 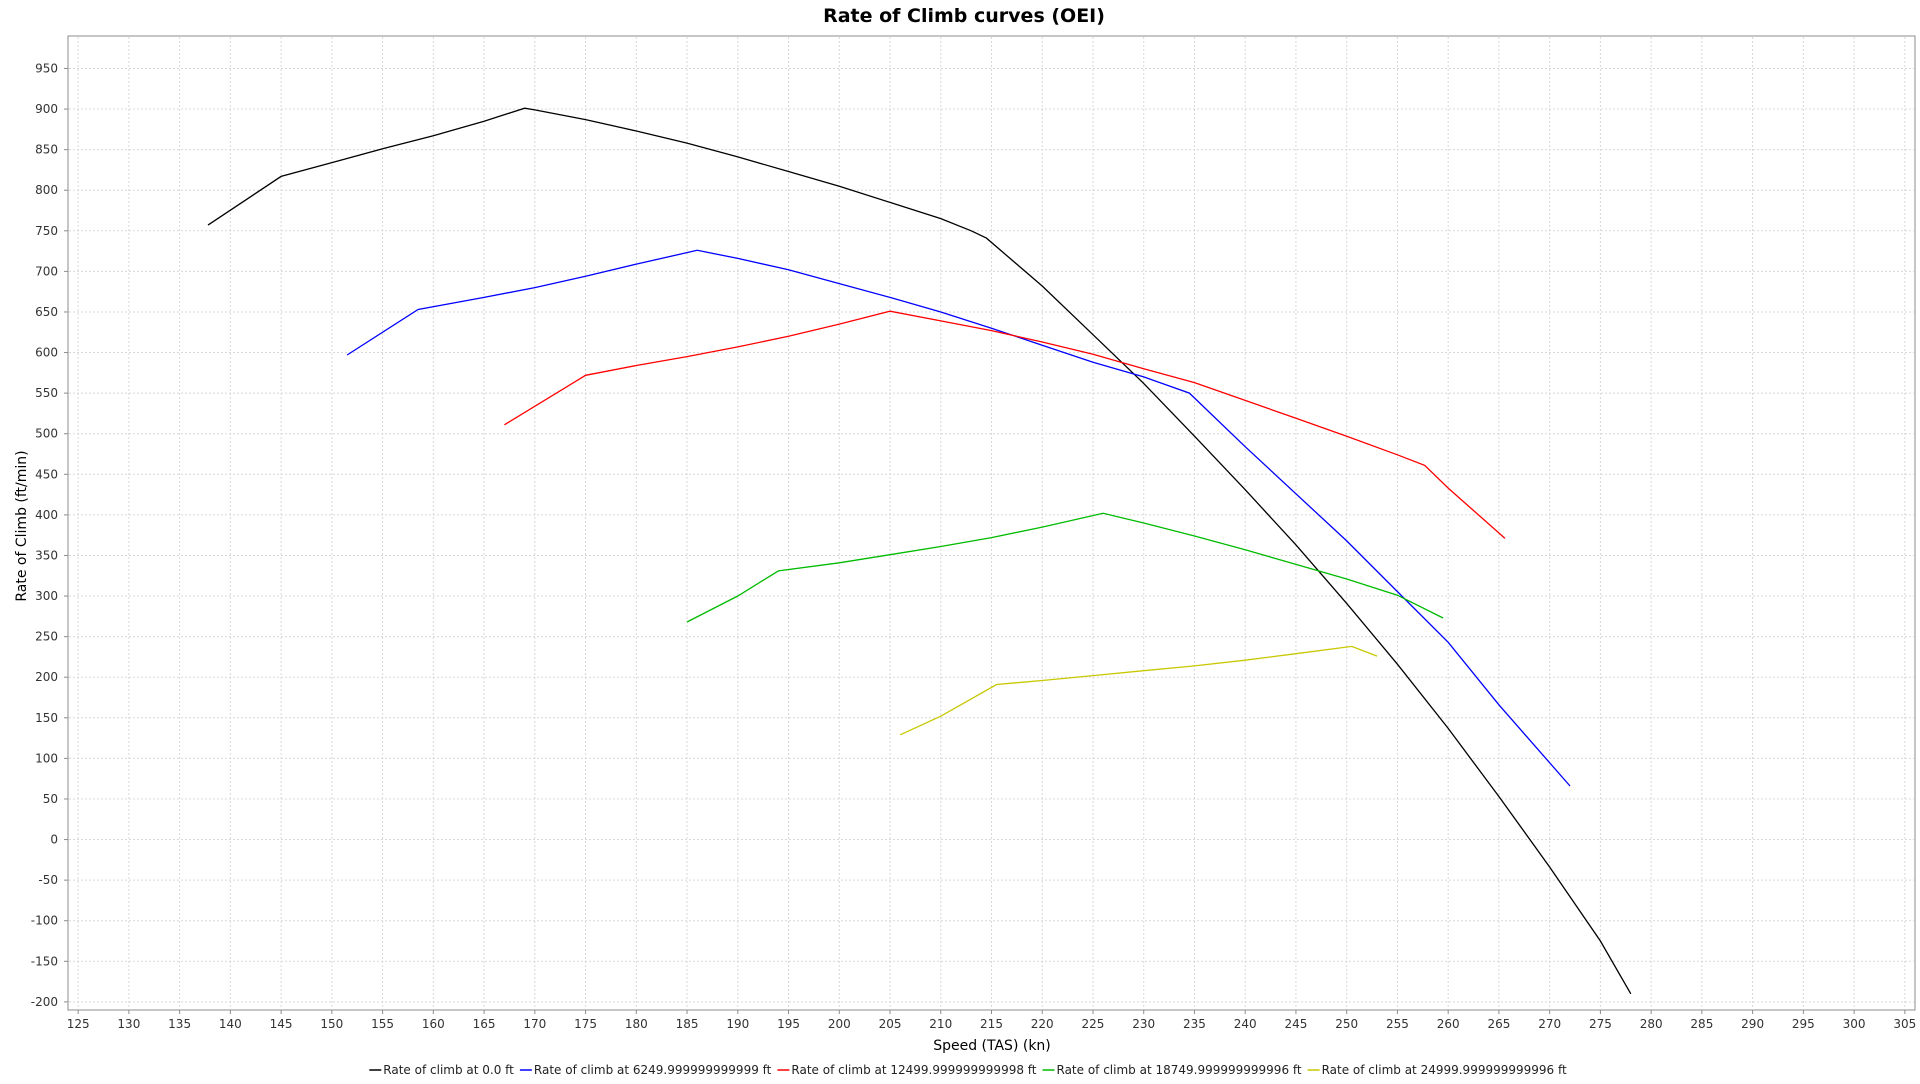 What do you see at coordinates (46, 434) in the screenshot?
I see `y-tick-label: 500` at bounding box center [46, 434].